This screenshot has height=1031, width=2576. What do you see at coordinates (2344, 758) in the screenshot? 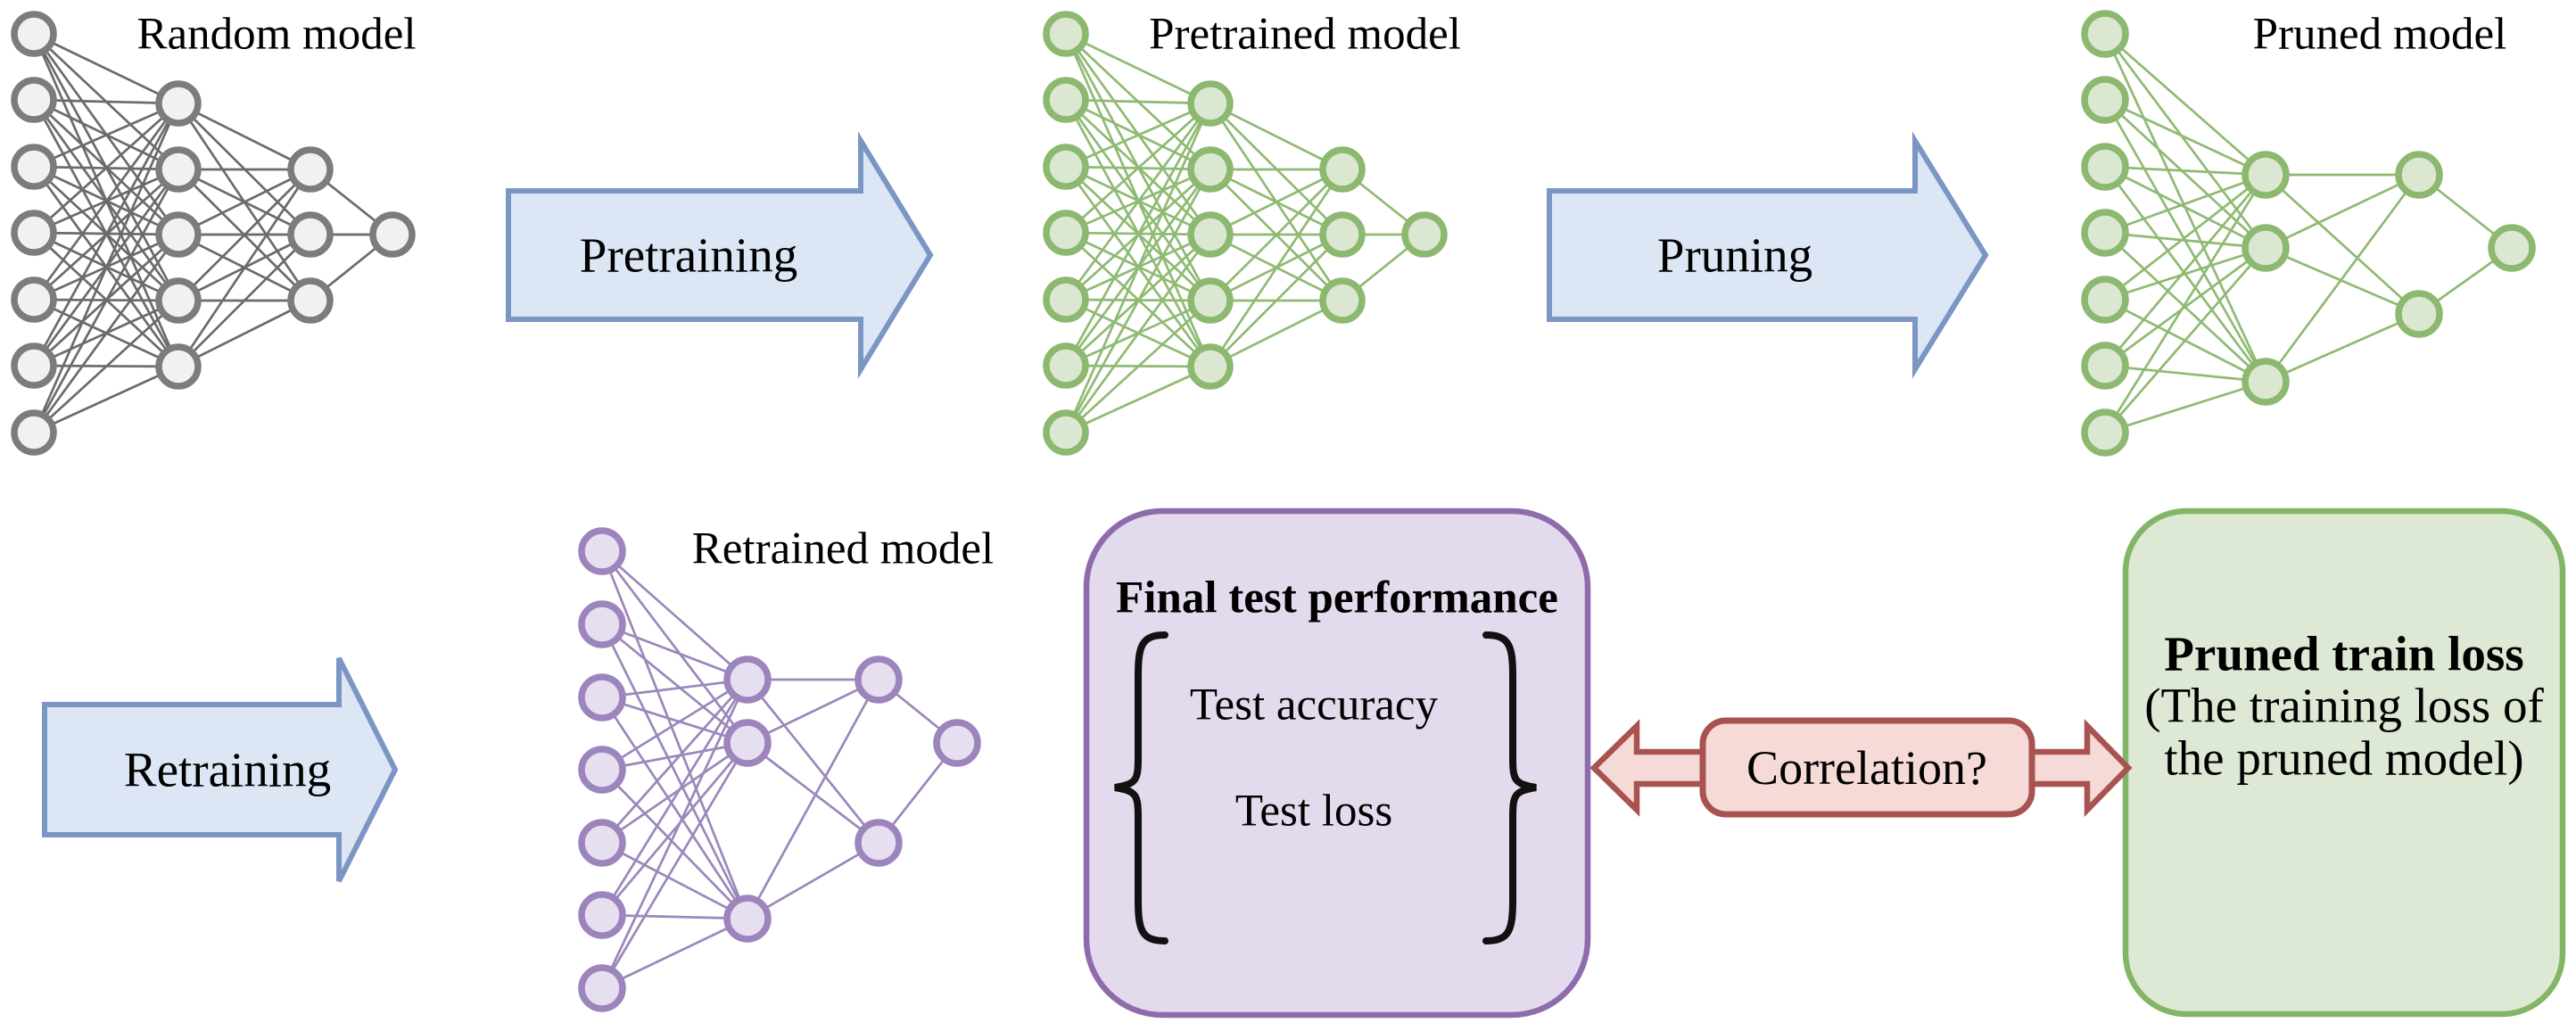
I see `pruned-train-loss-subtitle-2: the pruned model)` at bounding box center [2344, 758].